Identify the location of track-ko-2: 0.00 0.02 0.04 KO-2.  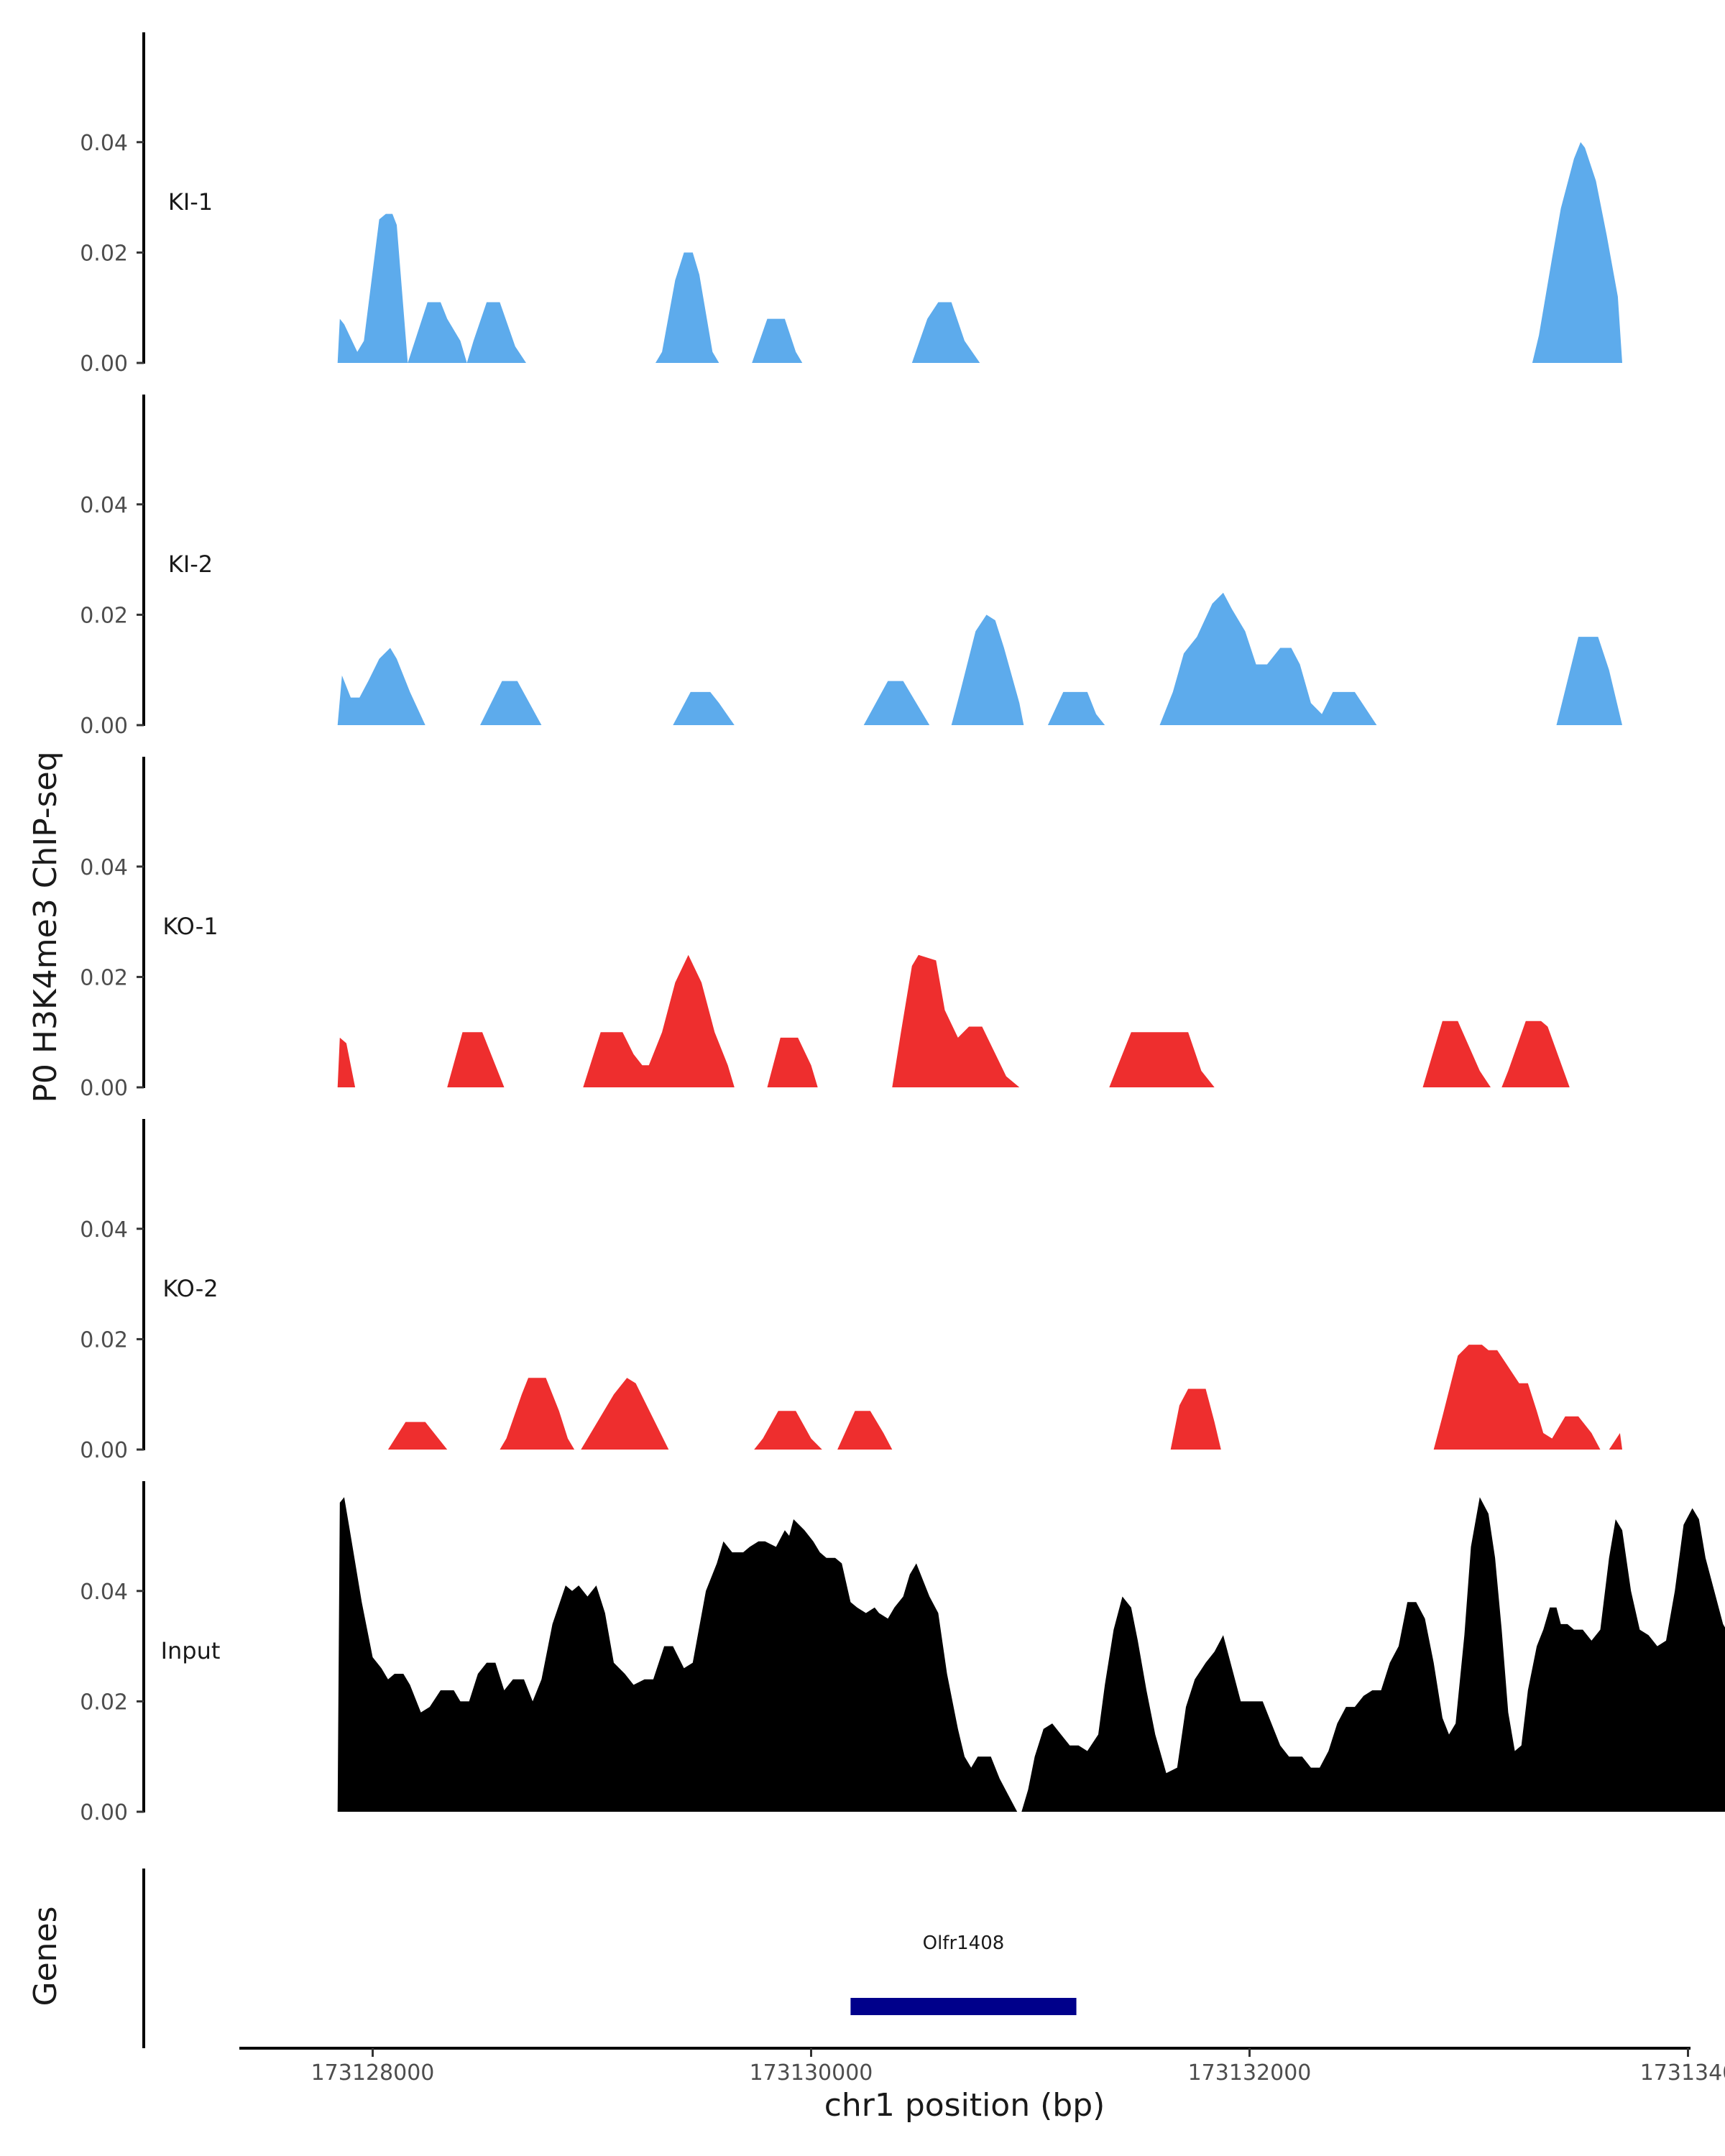
(851, 1291).